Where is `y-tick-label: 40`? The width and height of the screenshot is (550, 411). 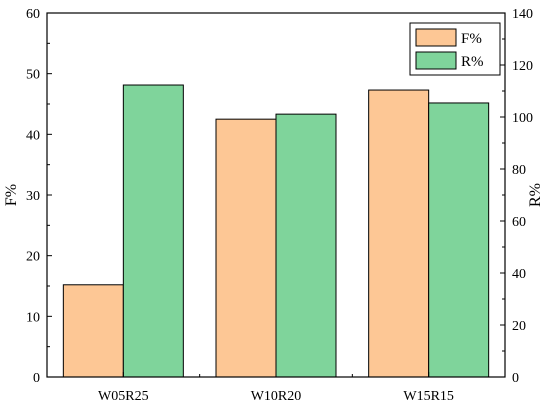 y-tick-label: 40 is located at coordinates (33, 135).